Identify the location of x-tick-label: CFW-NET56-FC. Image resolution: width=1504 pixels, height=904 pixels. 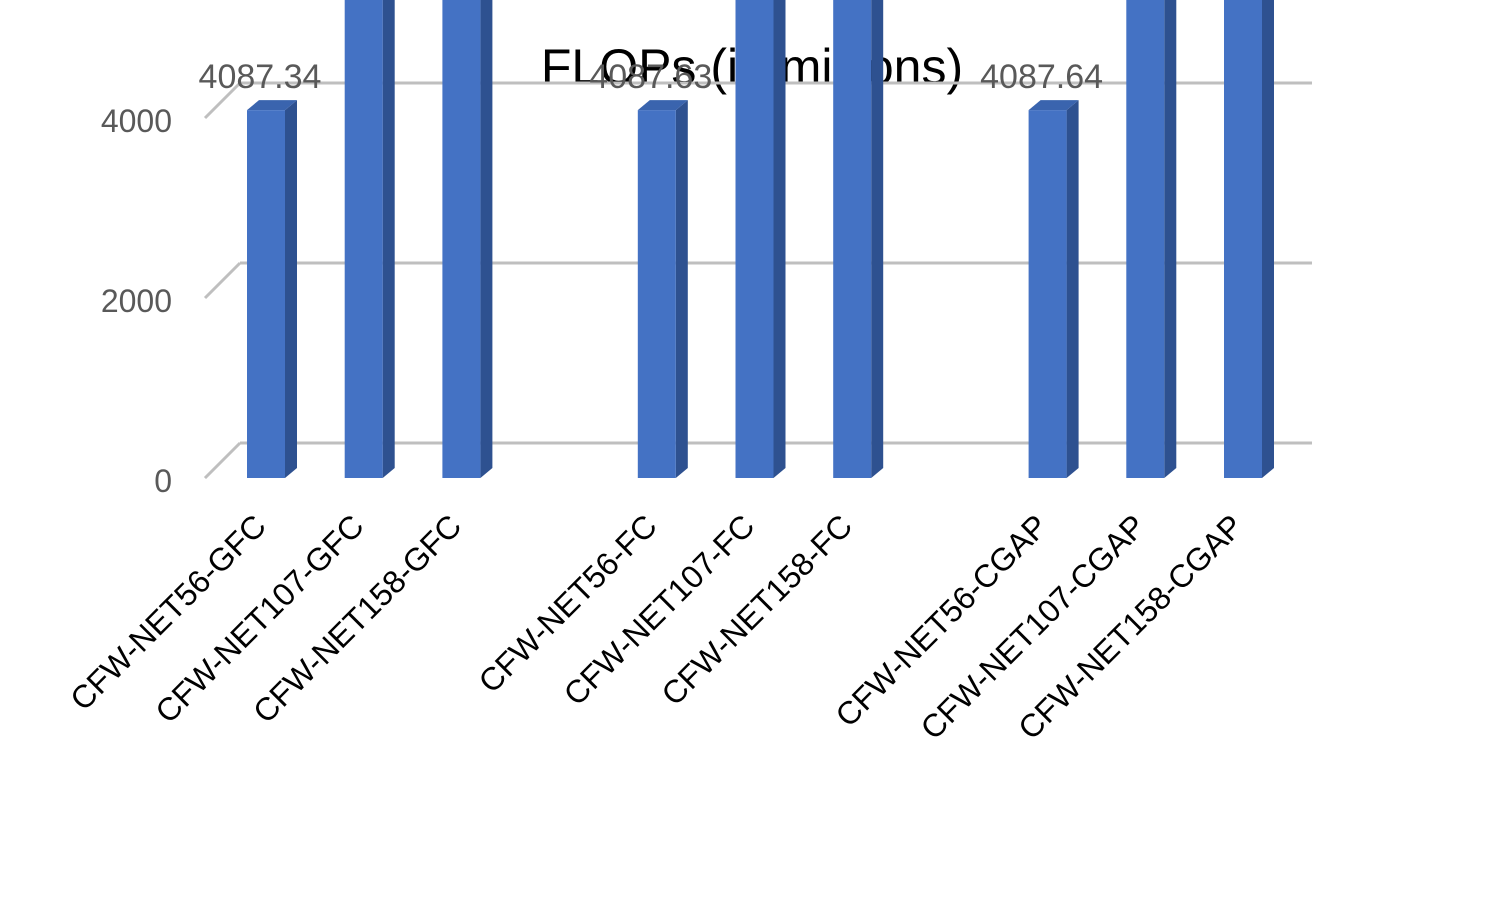
(568, 603).